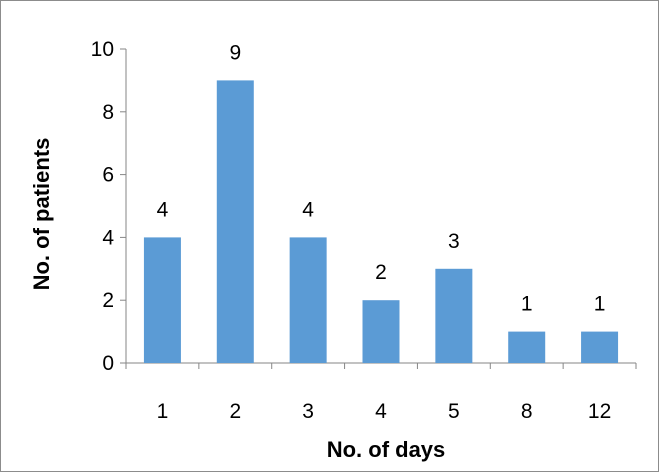  Describe the element at coordinates (235, 411) in the screenshot. I see `x-tick-label: 2` at that location.